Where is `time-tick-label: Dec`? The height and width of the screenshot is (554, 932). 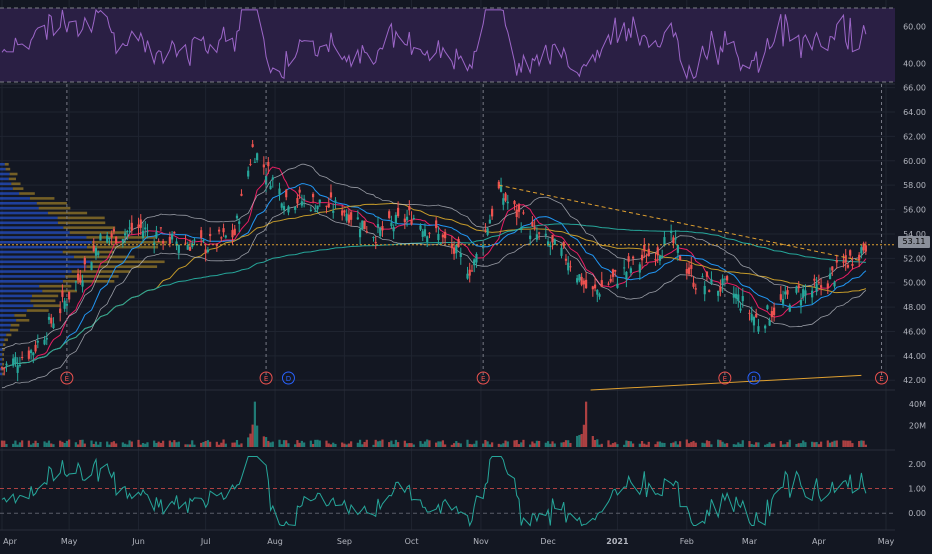
time-tick-label: Dec is located at coordinates (547, 541).